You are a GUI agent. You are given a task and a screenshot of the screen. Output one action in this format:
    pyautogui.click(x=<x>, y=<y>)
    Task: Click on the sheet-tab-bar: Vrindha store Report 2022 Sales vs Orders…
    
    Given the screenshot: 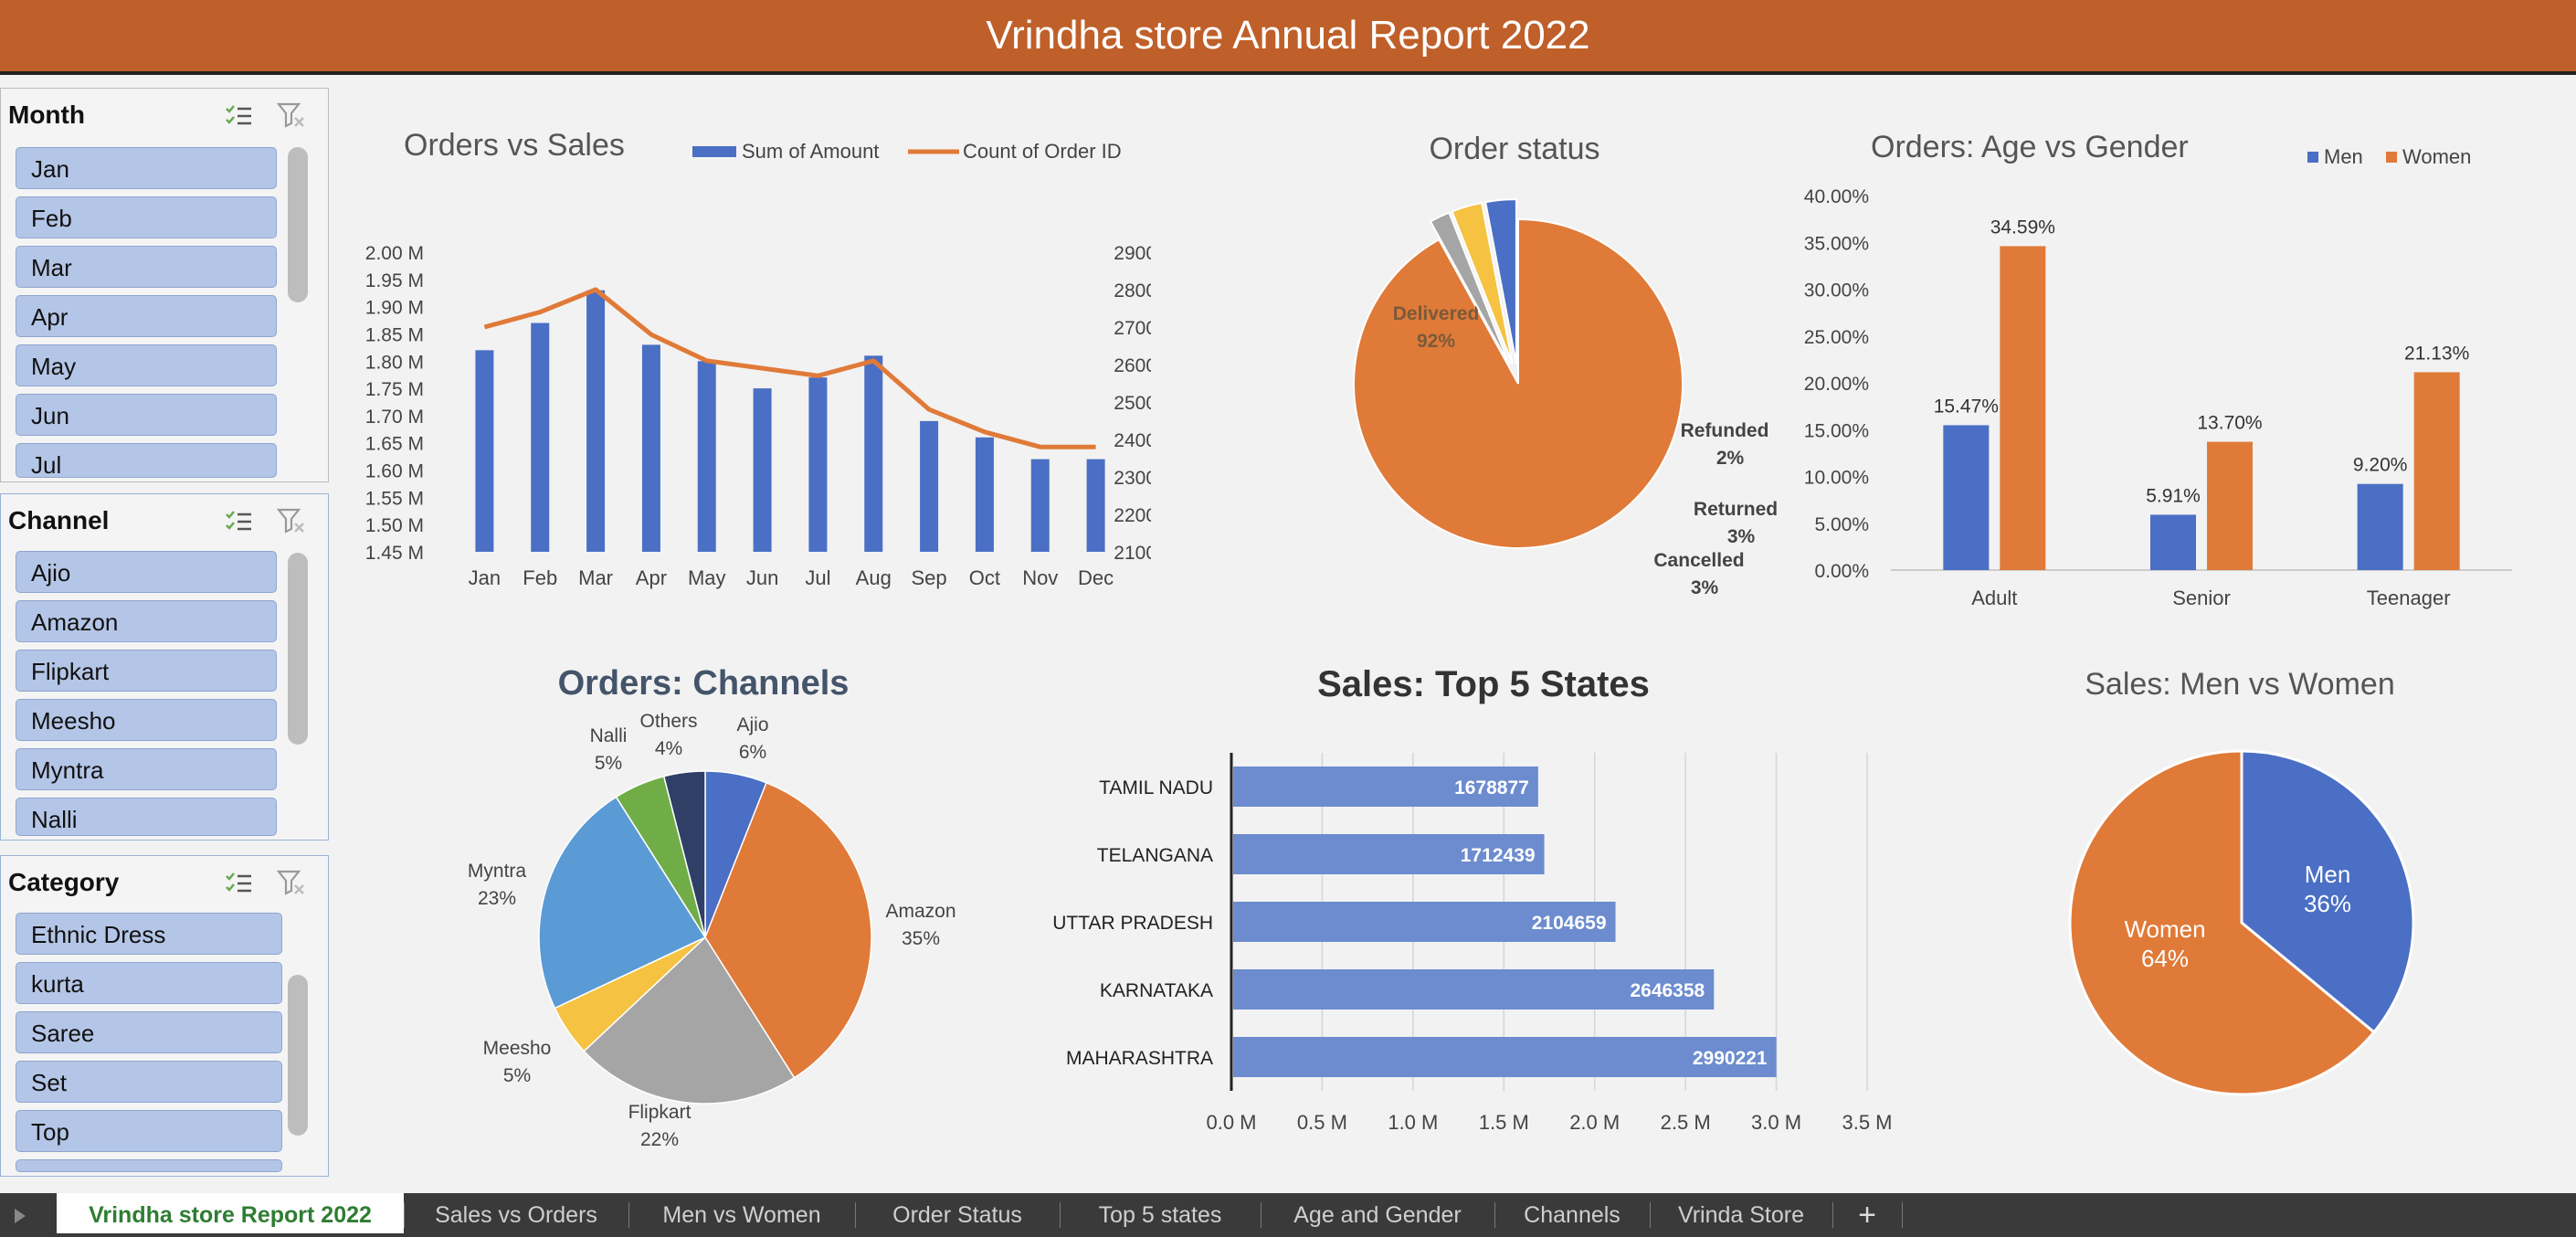 What is the action you would take?
    pyautogui.click(x=1288, y=1215)
    